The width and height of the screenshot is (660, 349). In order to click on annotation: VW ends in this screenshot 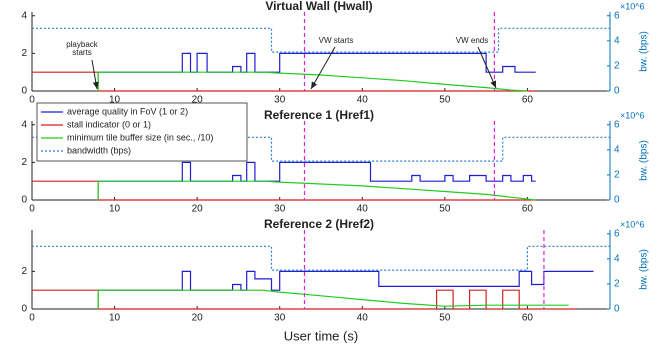, I will do `click(472, 40)`.